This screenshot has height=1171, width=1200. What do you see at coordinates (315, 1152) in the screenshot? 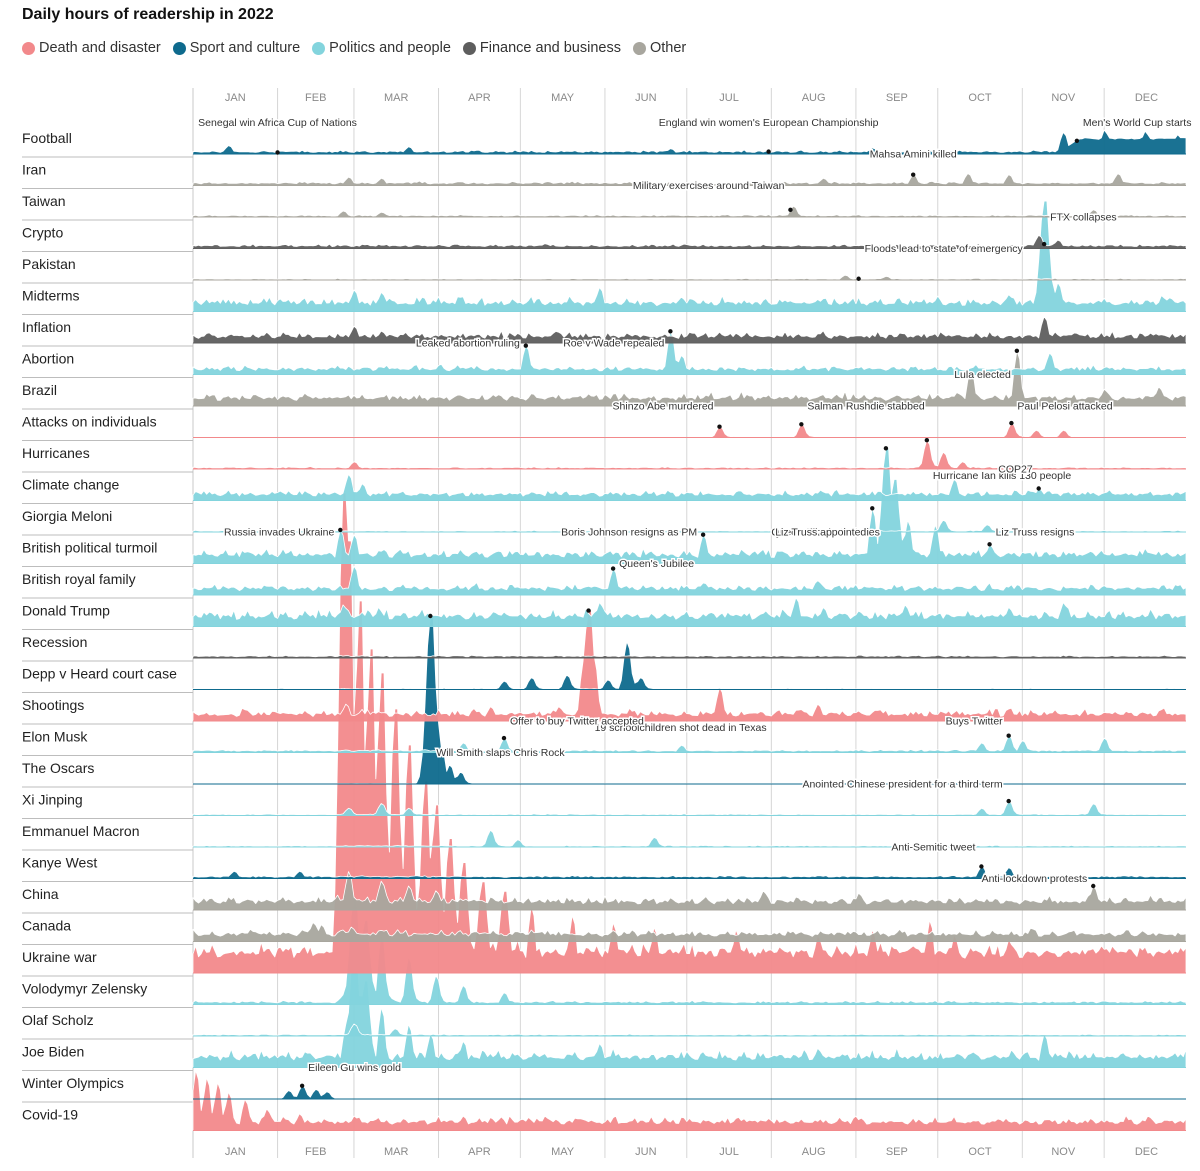
I see `month-label-bottom: FEB` at bounding box center [315, 1152].